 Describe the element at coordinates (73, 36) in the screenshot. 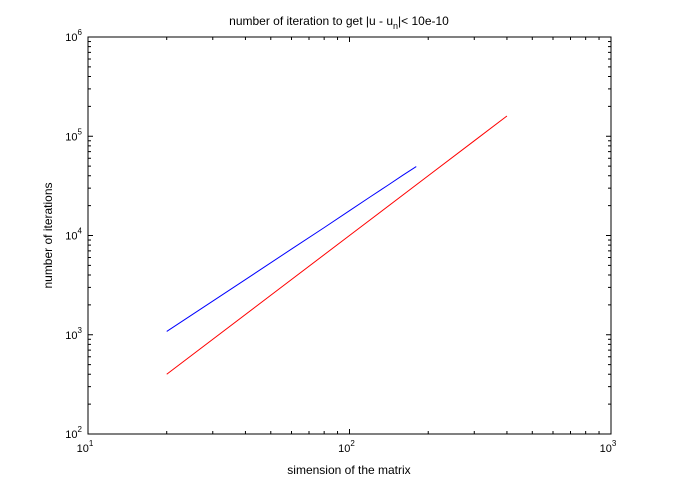

I see `y-tick-label: 10⁶` at that location.